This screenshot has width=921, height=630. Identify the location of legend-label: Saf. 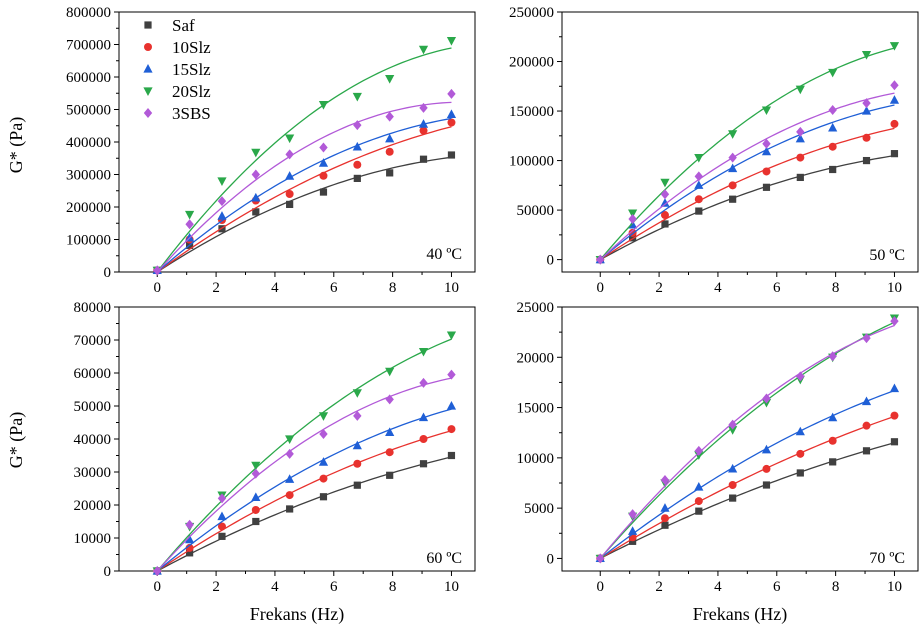
(183, 25).